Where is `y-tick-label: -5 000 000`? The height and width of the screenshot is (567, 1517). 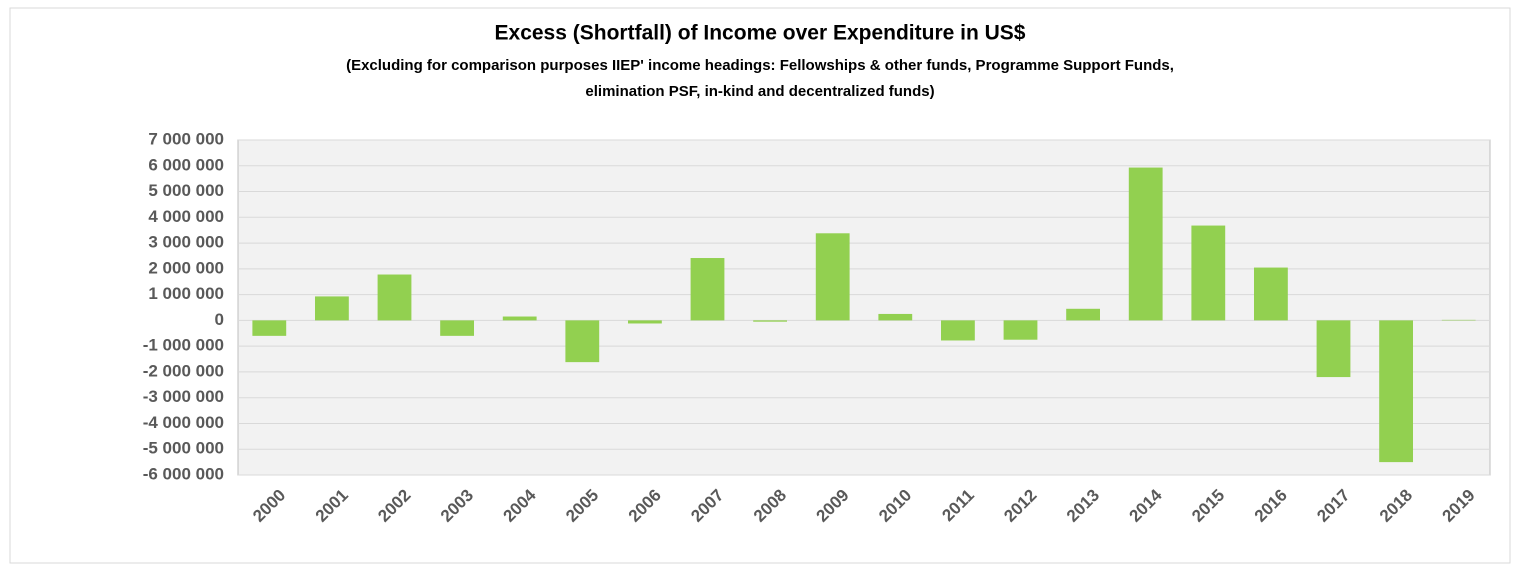
y-tick-label: -5 000 000 is located at coordinates (183, 448).